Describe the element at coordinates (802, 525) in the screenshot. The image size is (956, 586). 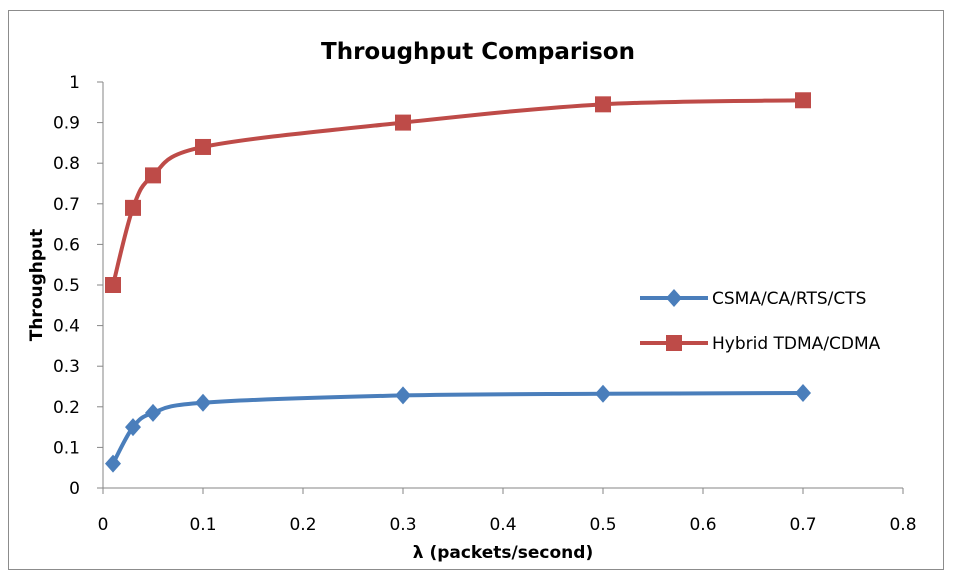
I see `x-tick-label: 0.7` at that location.